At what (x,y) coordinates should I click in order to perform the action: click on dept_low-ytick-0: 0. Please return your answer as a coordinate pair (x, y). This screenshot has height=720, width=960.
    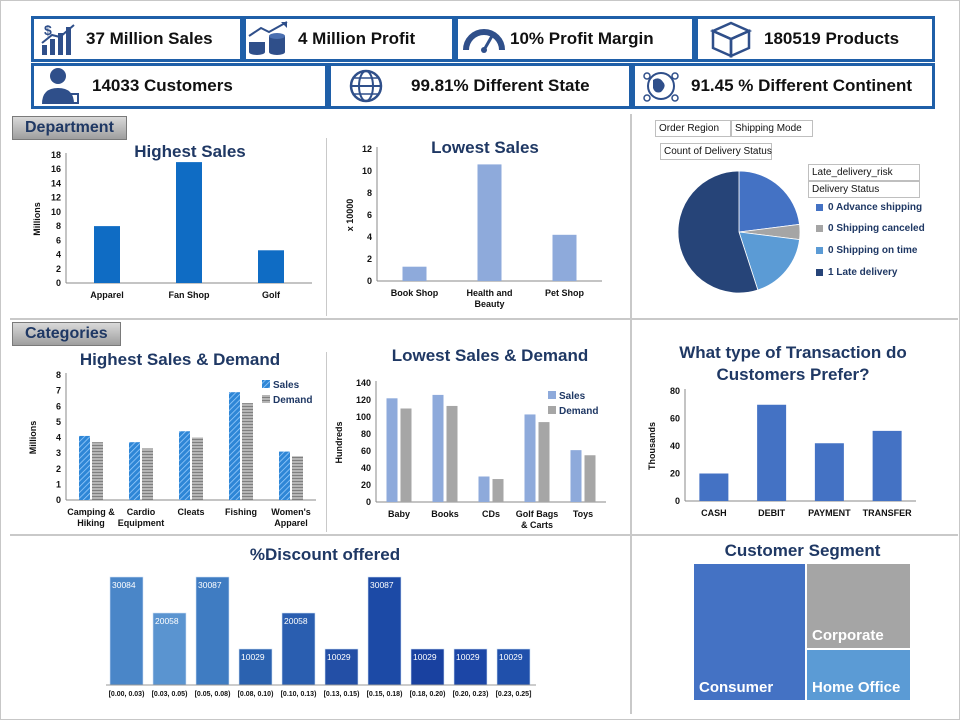
    Looking at the image, I should click on (369, 281).